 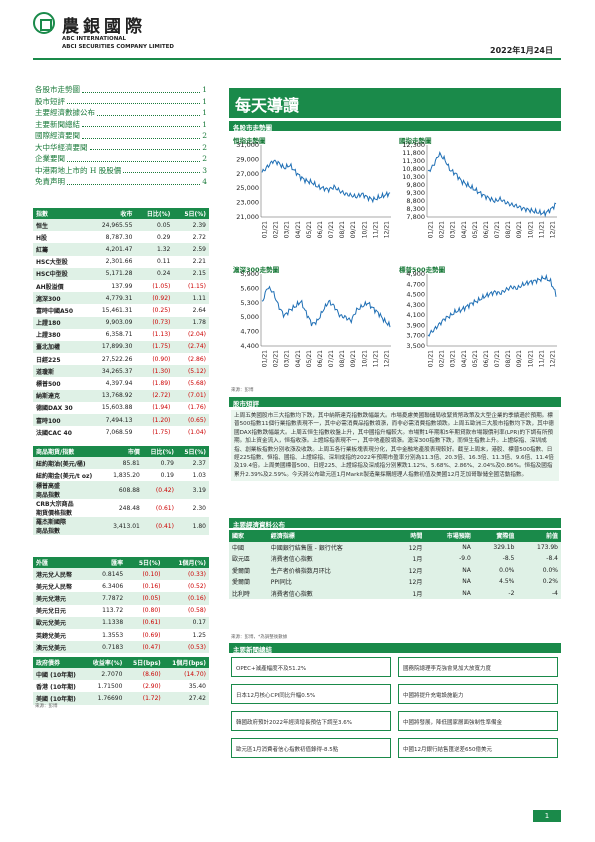 I want to click on table-cell: 中國, so click(x=248, y=547).